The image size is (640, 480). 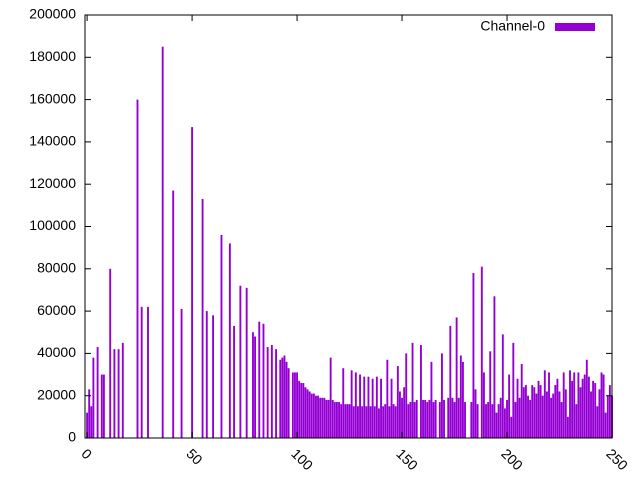 What do you see at coordinates (52, 56) in the screenshot?
I see `y-tick-label: 180000` at bounding box center [52, 56].